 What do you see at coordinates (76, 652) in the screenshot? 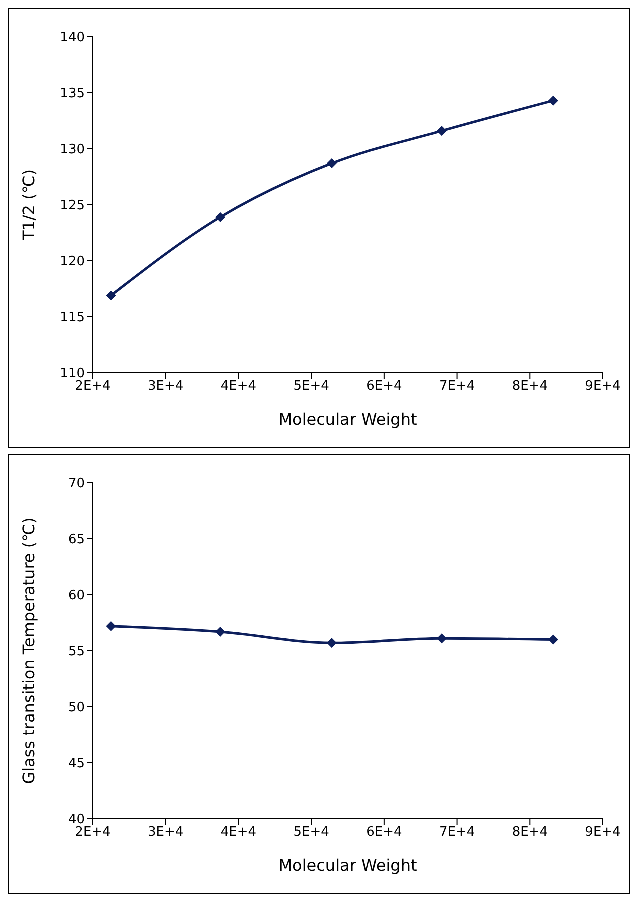
I see `y-tick-label: 55` at bounding box center [76, 652].